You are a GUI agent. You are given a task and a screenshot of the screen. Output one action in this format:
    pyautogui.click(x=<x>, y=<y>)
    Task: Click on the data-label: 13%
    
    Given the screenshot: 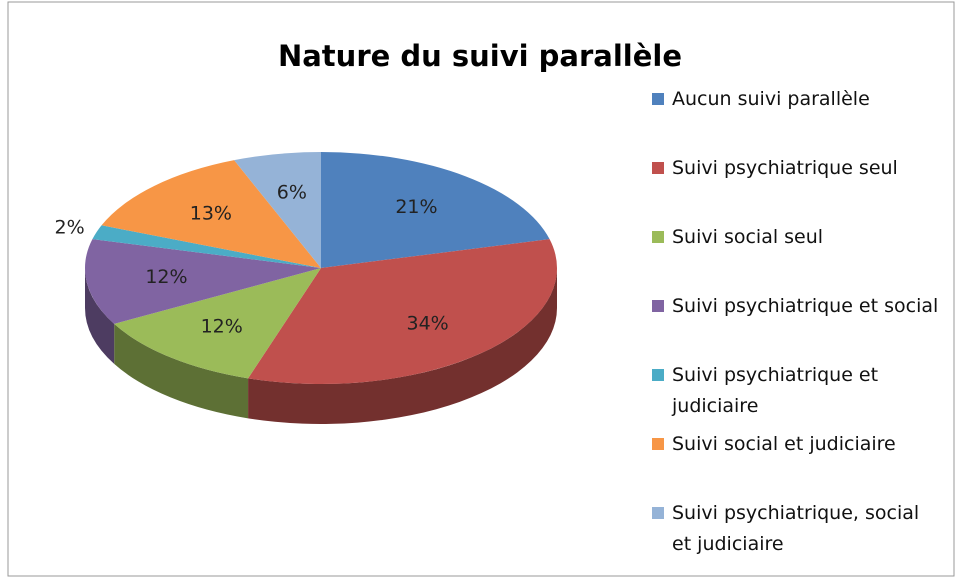 What is the action you would take?
    pyautogui.click(x=211, y=213)
    